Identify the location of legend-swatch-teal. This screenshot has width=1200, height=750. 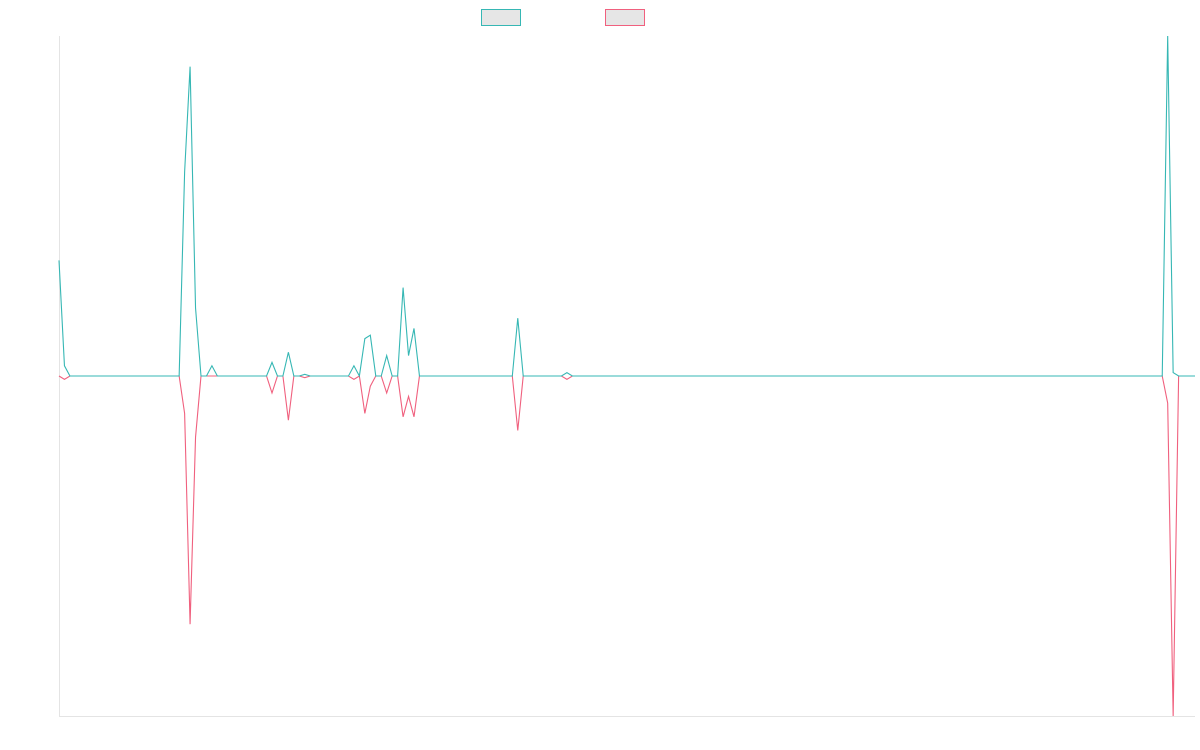
(501, 17).